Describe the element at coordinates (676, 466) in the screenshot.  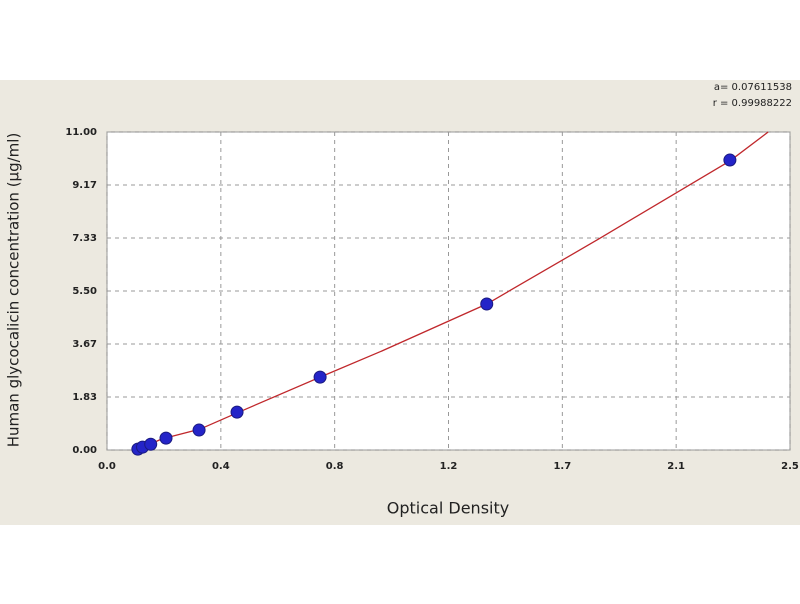
I see `x-tick-label: 2.1` at that location.